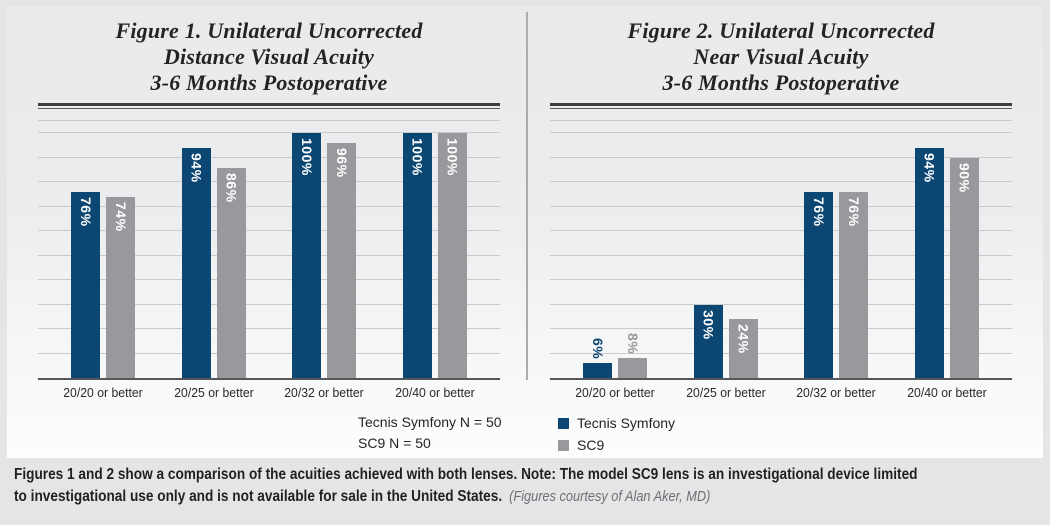 The image size is (1050, 525). Describe the element at coordinates (632, 344) in the screenshot. I see `bar-value-label: 8%` at that location.